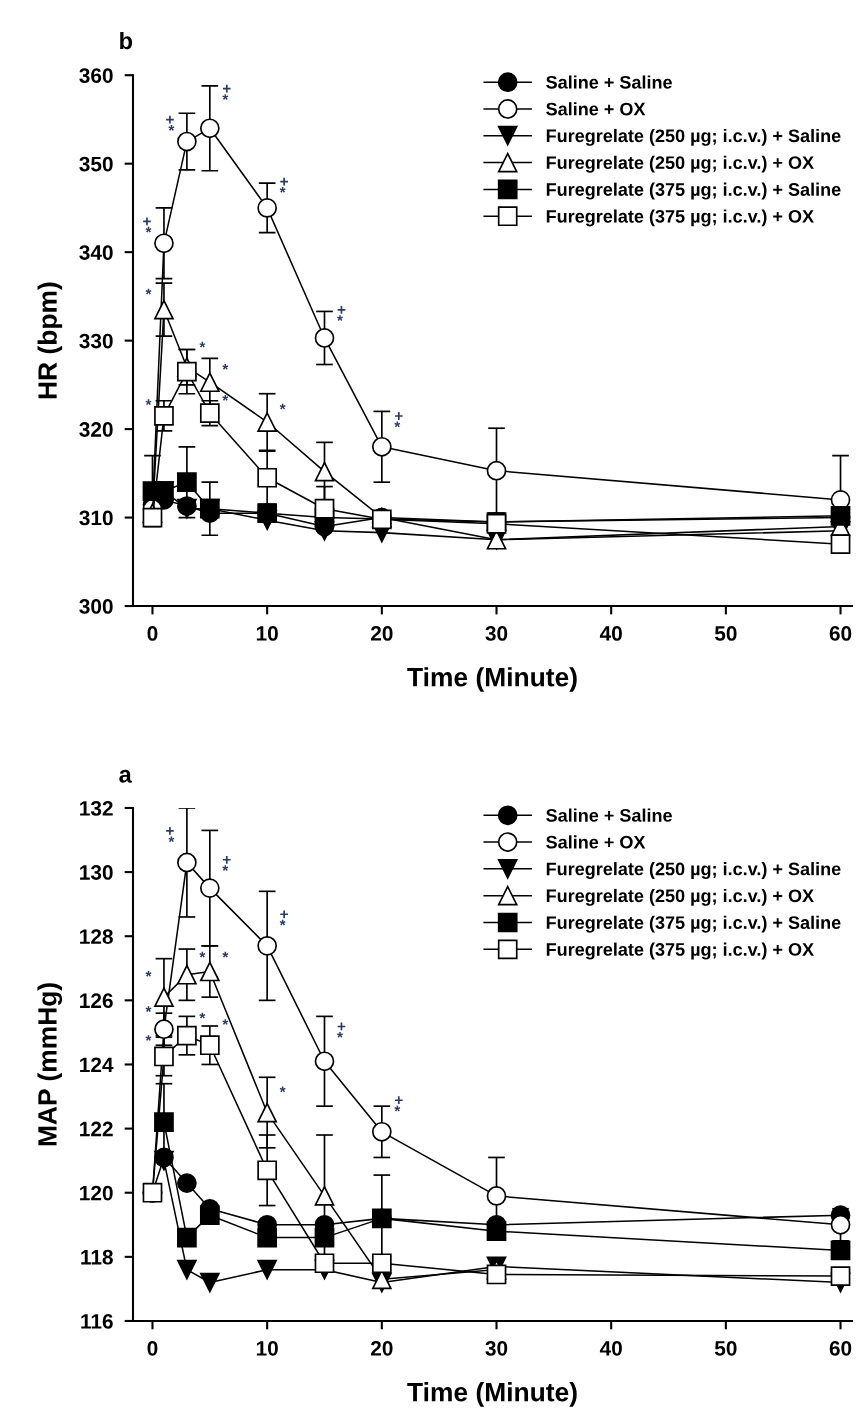  I want to click on y-tick-label: 130, so click(96, 872).